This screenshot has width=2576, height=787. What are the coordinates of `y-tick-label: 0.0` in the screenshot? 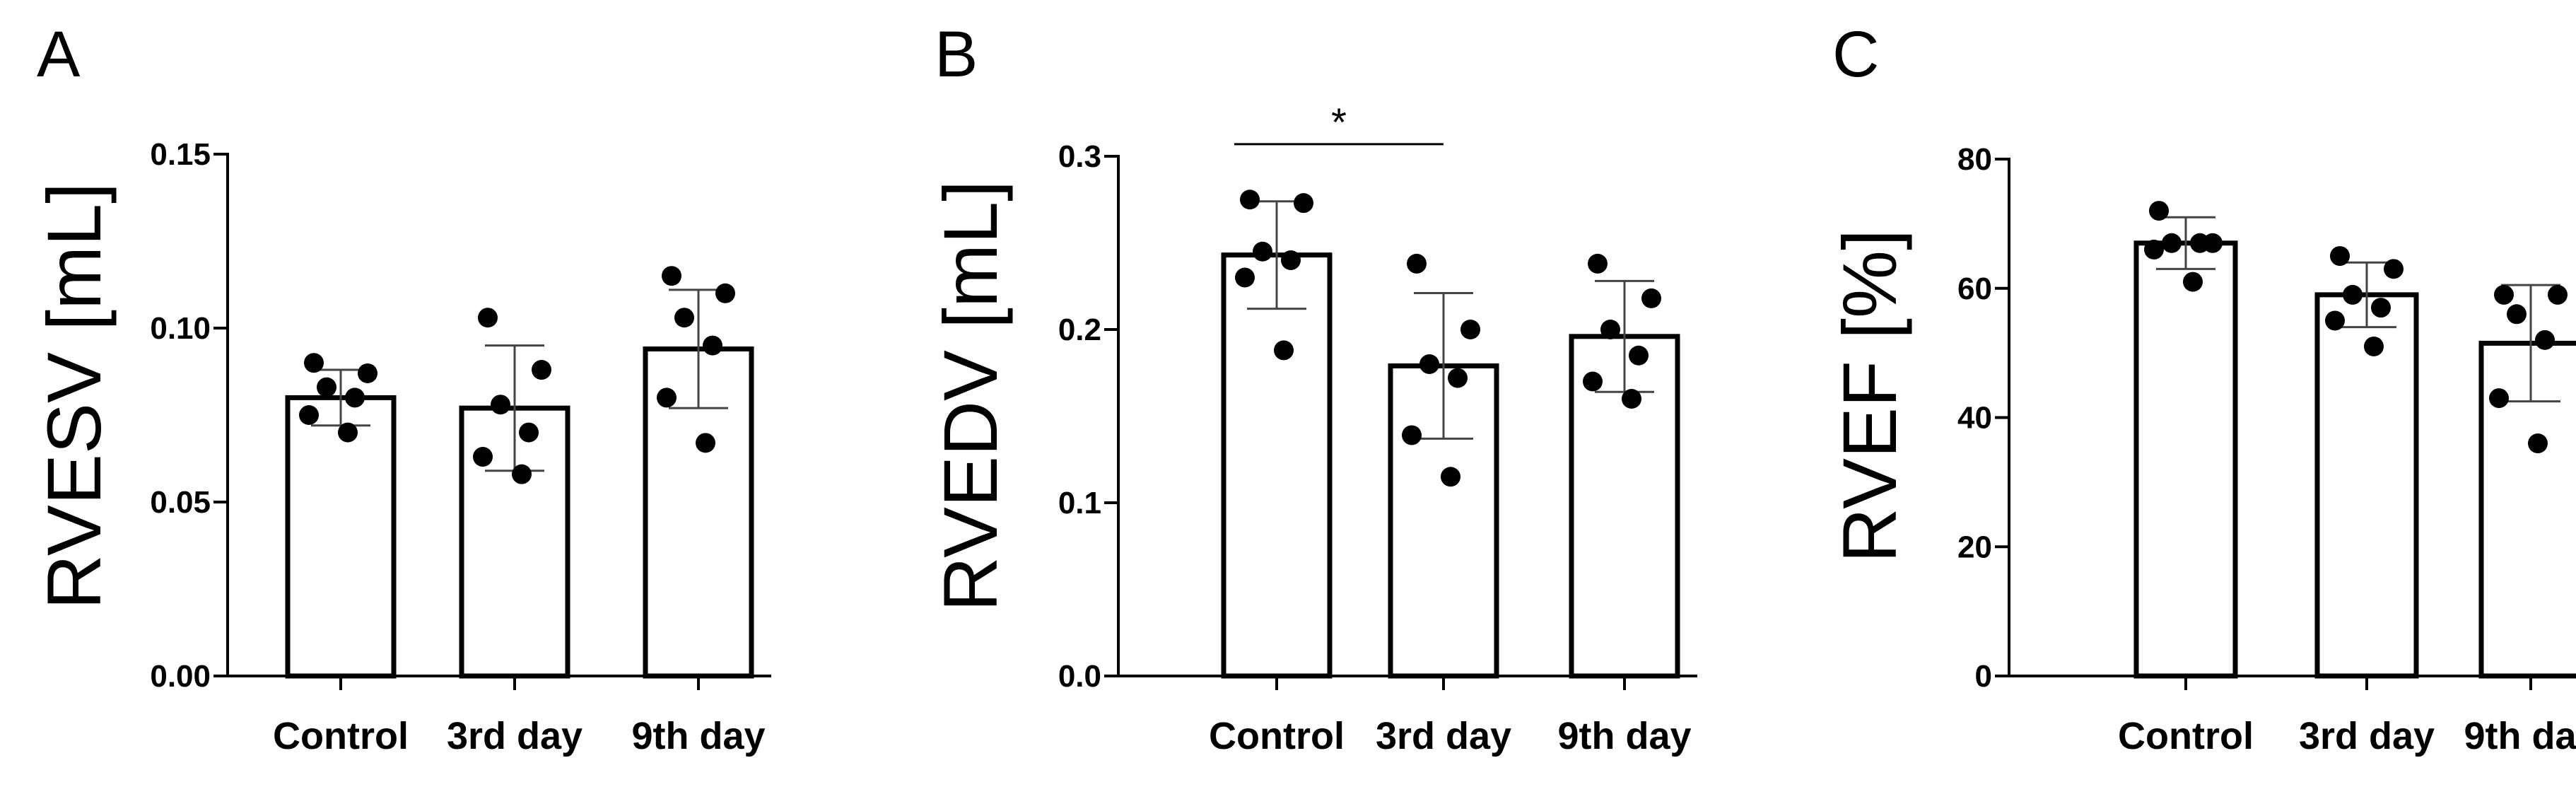 It's located at (1079, 676).